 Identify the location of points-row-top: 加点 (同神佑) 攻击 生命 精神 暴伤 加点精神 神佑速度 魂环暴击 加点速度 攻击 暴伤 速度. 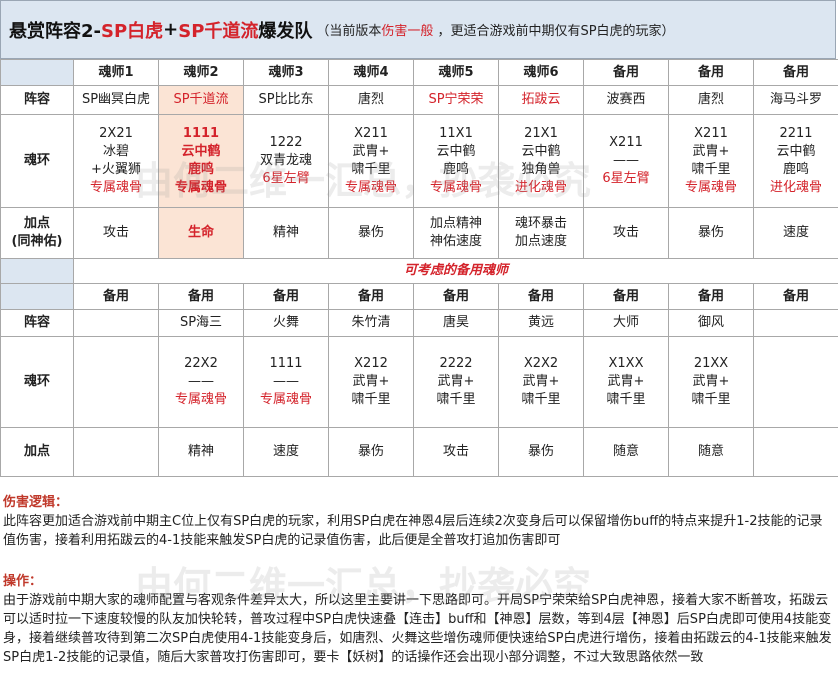
(419, 233).